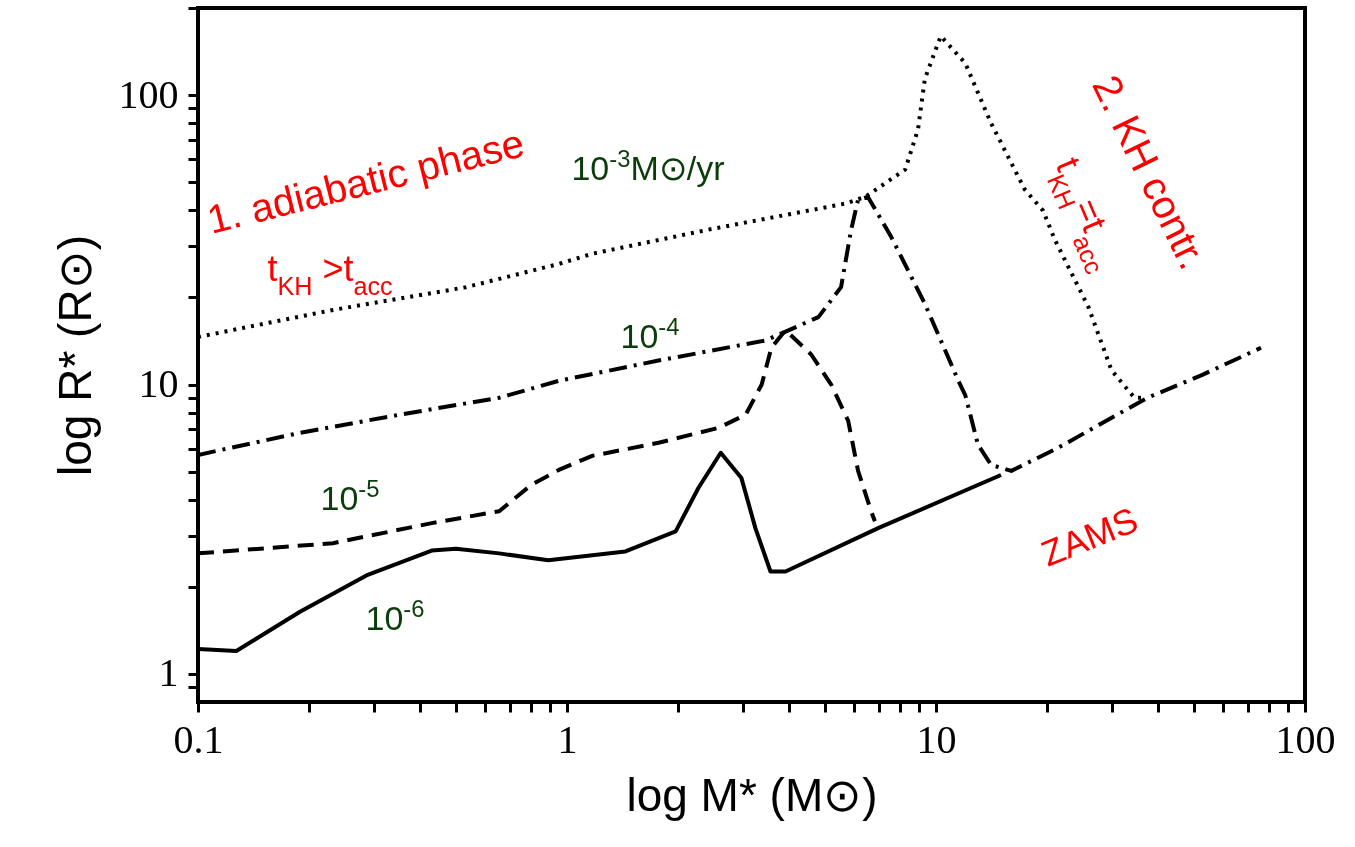 Image resolution: width=1355 pixels, height=847 pixels. What do you see at coordinates (1089, 536) in the screenshot?
I see `annotation: ZAMS` at bounding box center [1089, 536].